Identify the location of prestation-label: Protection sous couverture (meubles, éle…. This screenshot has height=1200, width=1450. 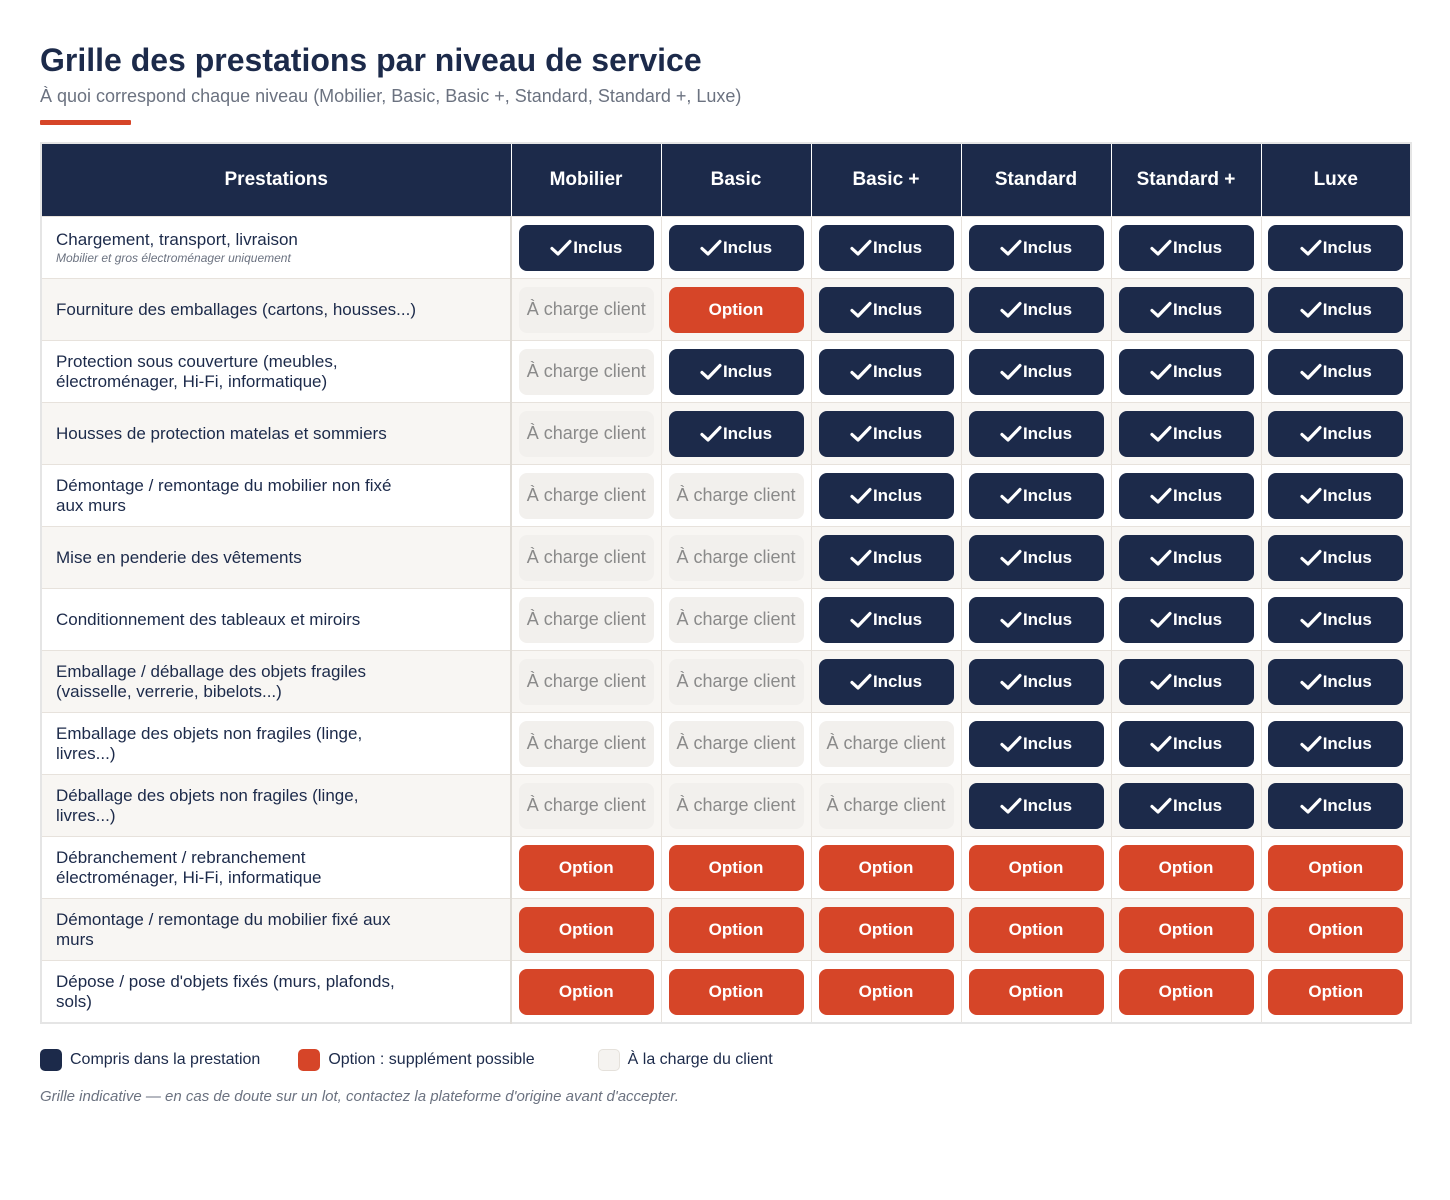
(197, 371).